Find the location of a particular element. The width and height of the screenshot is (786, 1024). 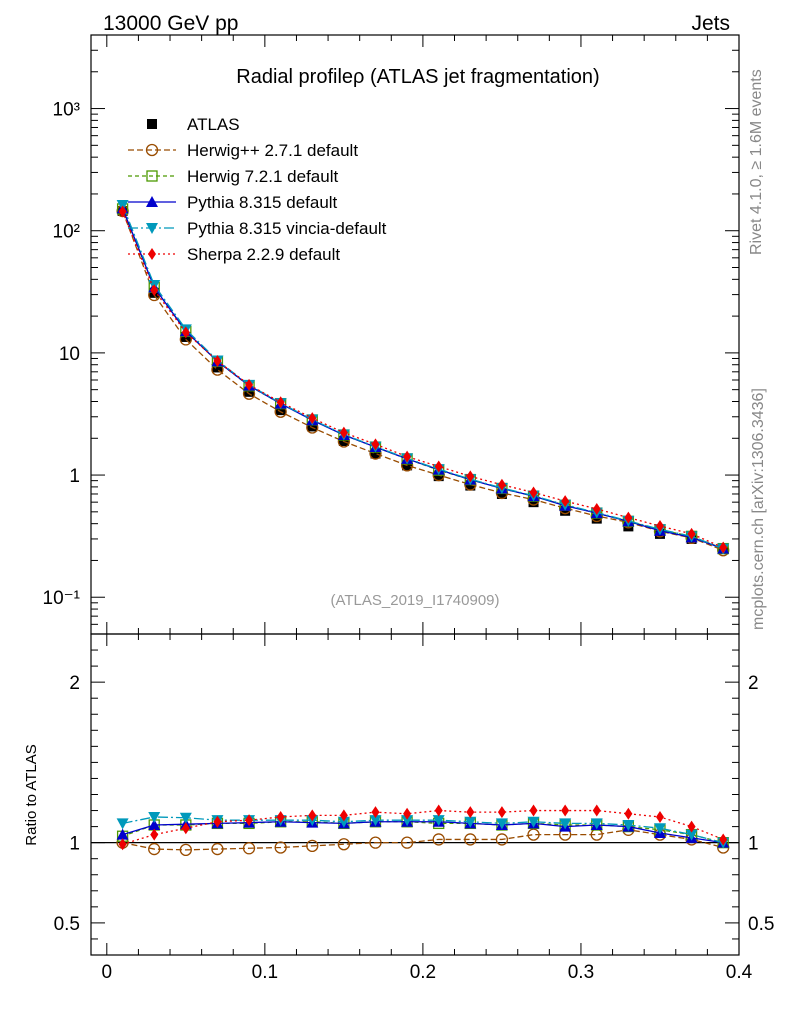

legend-entry: ATLAS is located at coordinates (193, 124).